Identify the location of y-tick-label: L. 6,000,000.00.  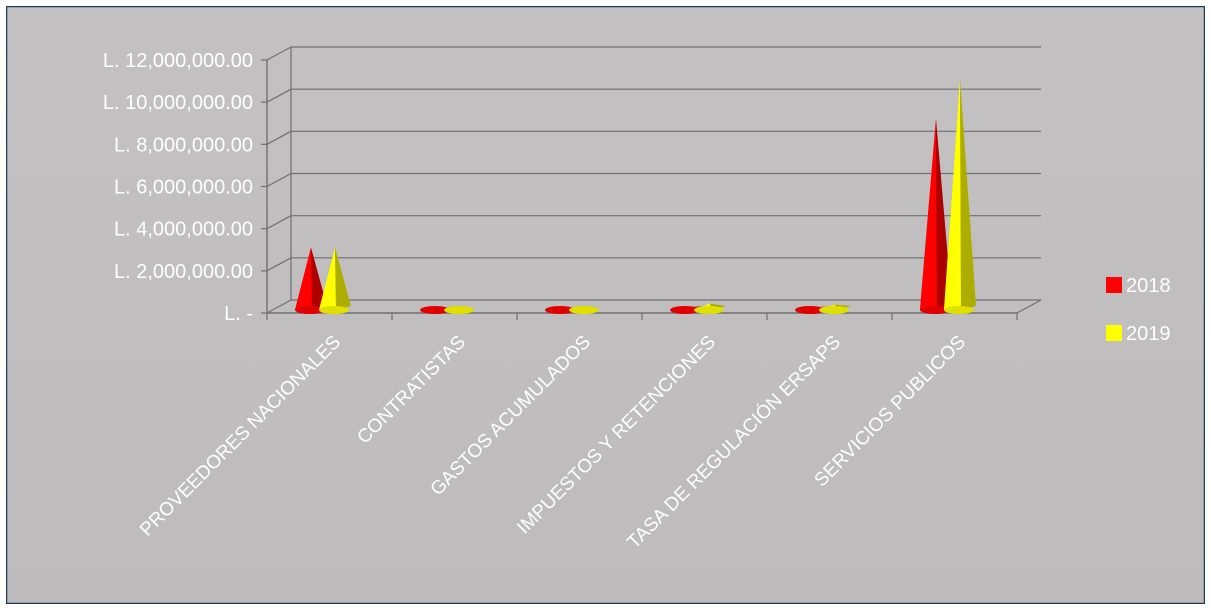
(183, 188).